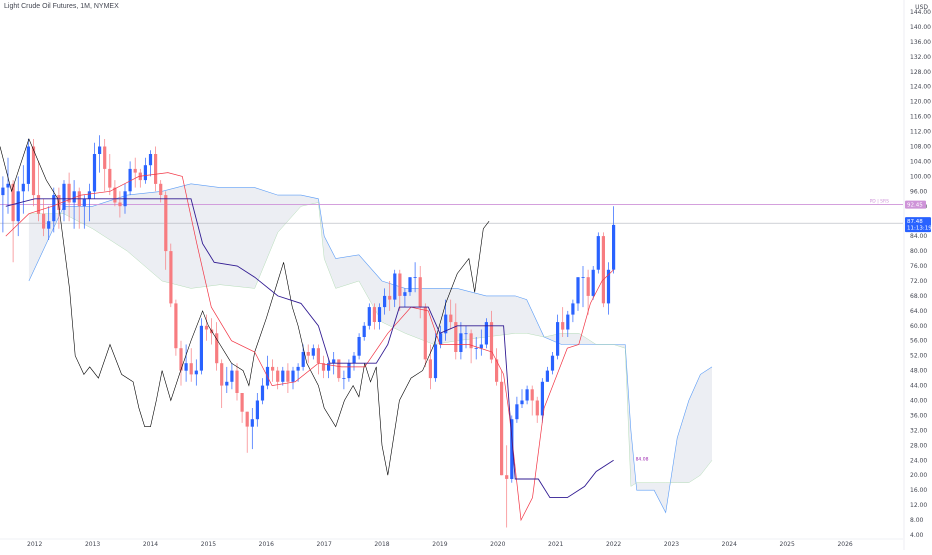 The width and height of the screenshot is (932, 555). What do you see at coordinates (844, 544) in the screenshot?
I see `x-tick-label: 2026` at bounding box center [844, 544].